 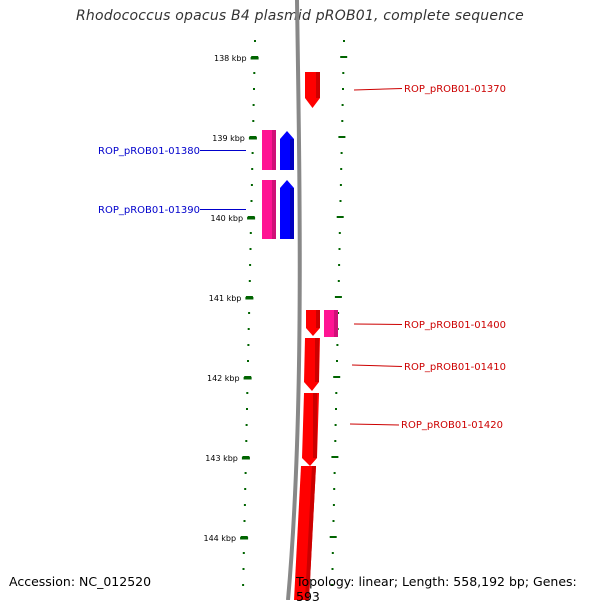 What do you see at coordinates (228, 138) in the screenshot?
I see `kbp-tick-label: 139 kbp` at bounding box center [228, 138].